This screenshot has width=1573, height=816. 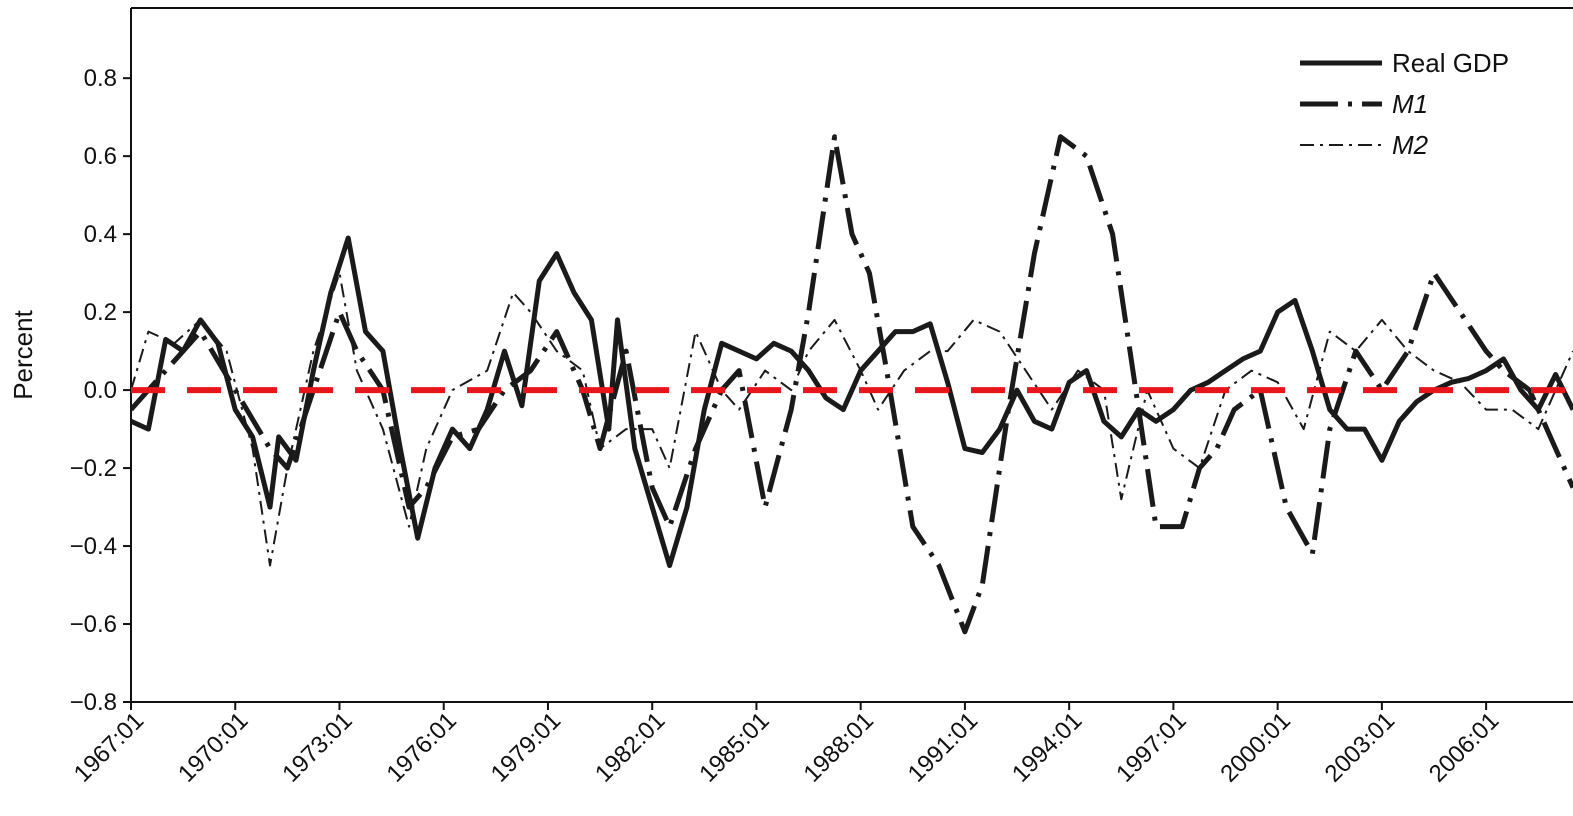 I want to click on y-axis-title: Percent, so click(x=23, y=354).